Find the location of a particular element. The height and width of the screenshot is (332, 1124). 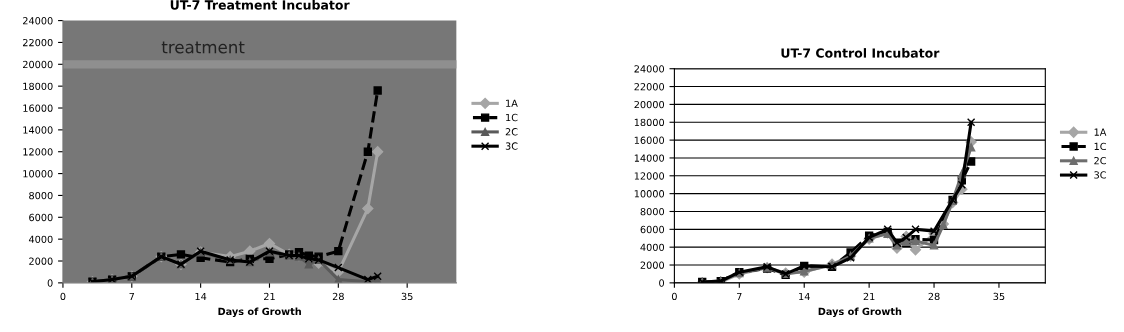

chart-title: UT-7 Treatment Incubator is located at coordinates (260, 5).